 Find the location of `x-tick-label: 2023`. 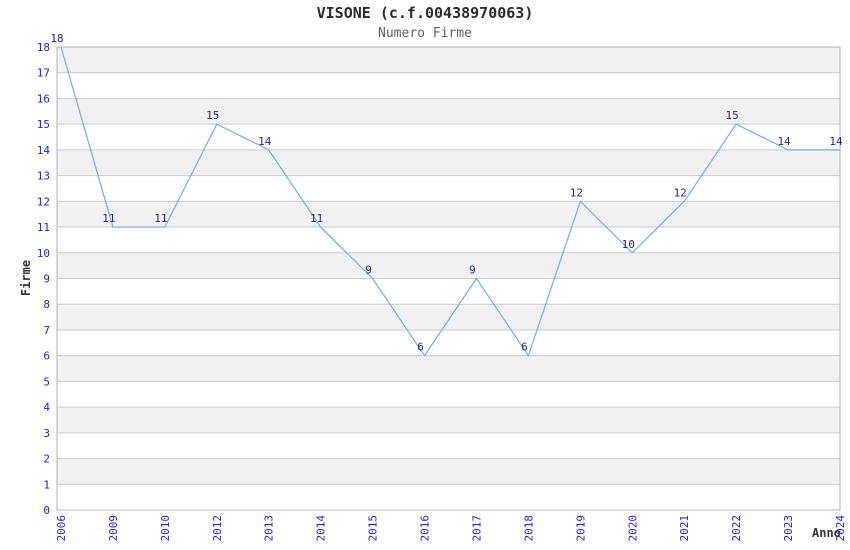

x-tick-label: 2023 is located at coordinates (788, 528).